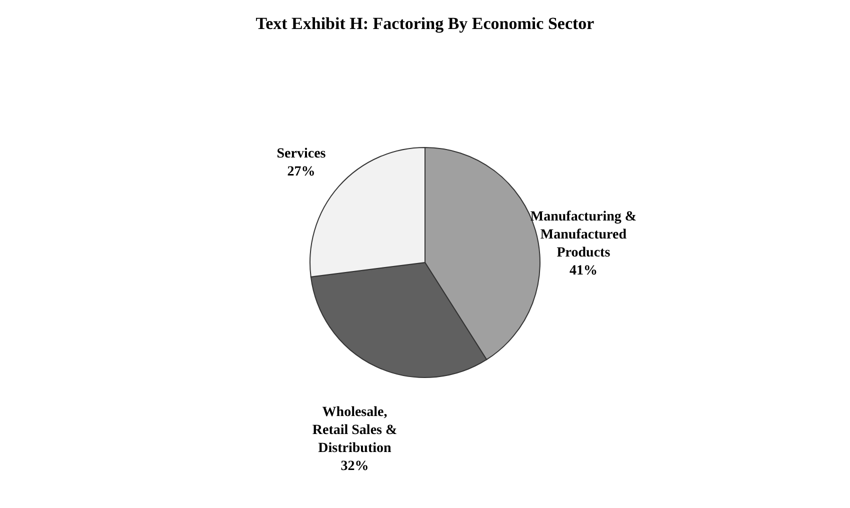 The width and height of the screenshot is (850, 508). What do you see at coordinates (301, 154) in the screenshot?
I see `slice-label: Services` at bounding box center [301, 154].